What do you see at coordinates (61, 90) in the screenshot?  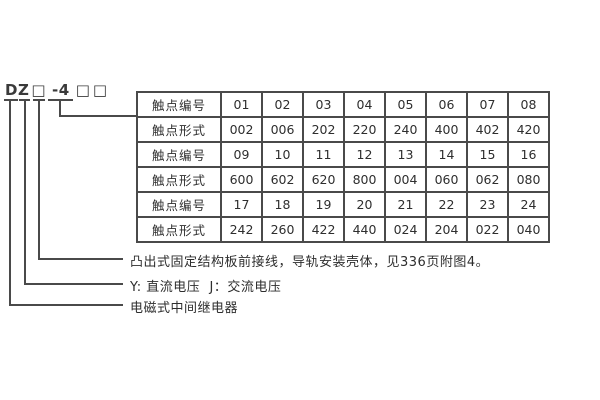 I see `model-code-dash4: -4` at bounding box center [61, 90].